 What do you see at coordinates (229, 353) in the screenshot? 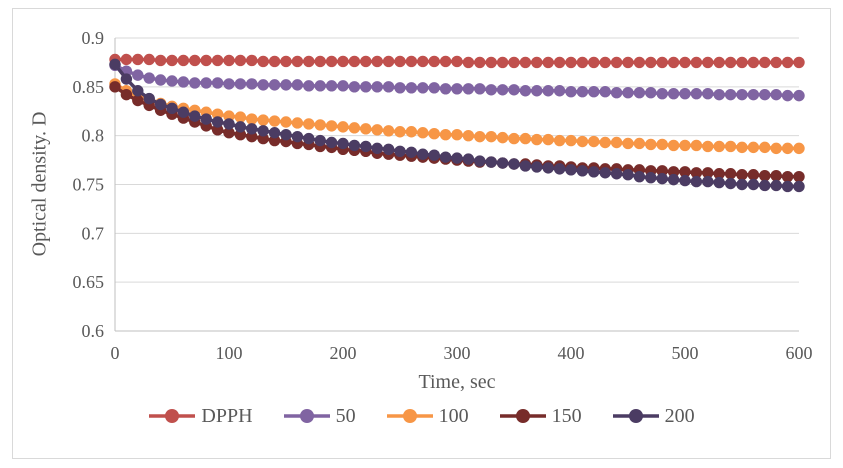
I see `x-tick-label: 100` at bounding box center [229, 353].